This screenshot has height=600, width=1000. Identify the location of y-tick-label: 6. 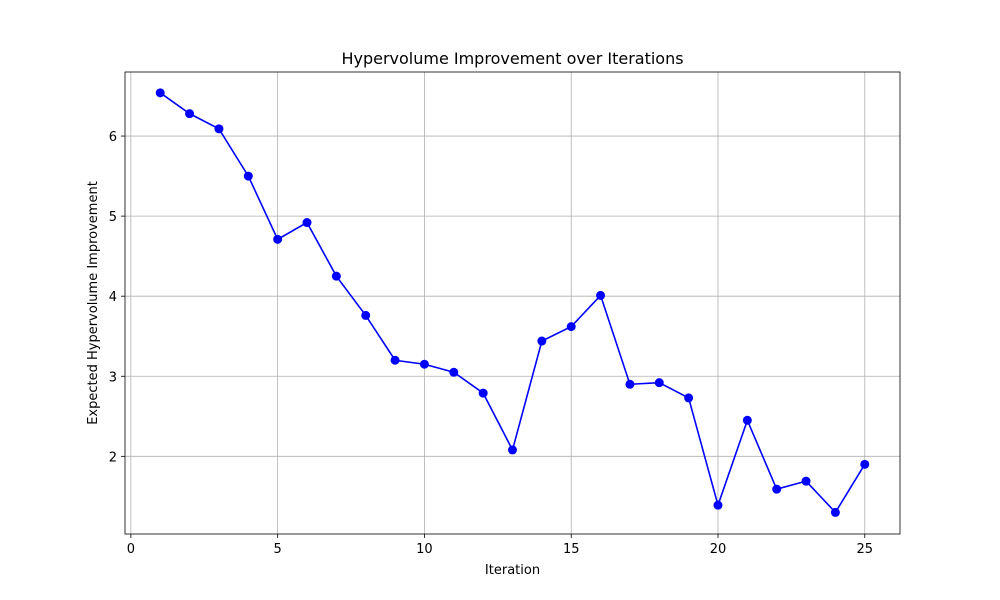
(113, 137).